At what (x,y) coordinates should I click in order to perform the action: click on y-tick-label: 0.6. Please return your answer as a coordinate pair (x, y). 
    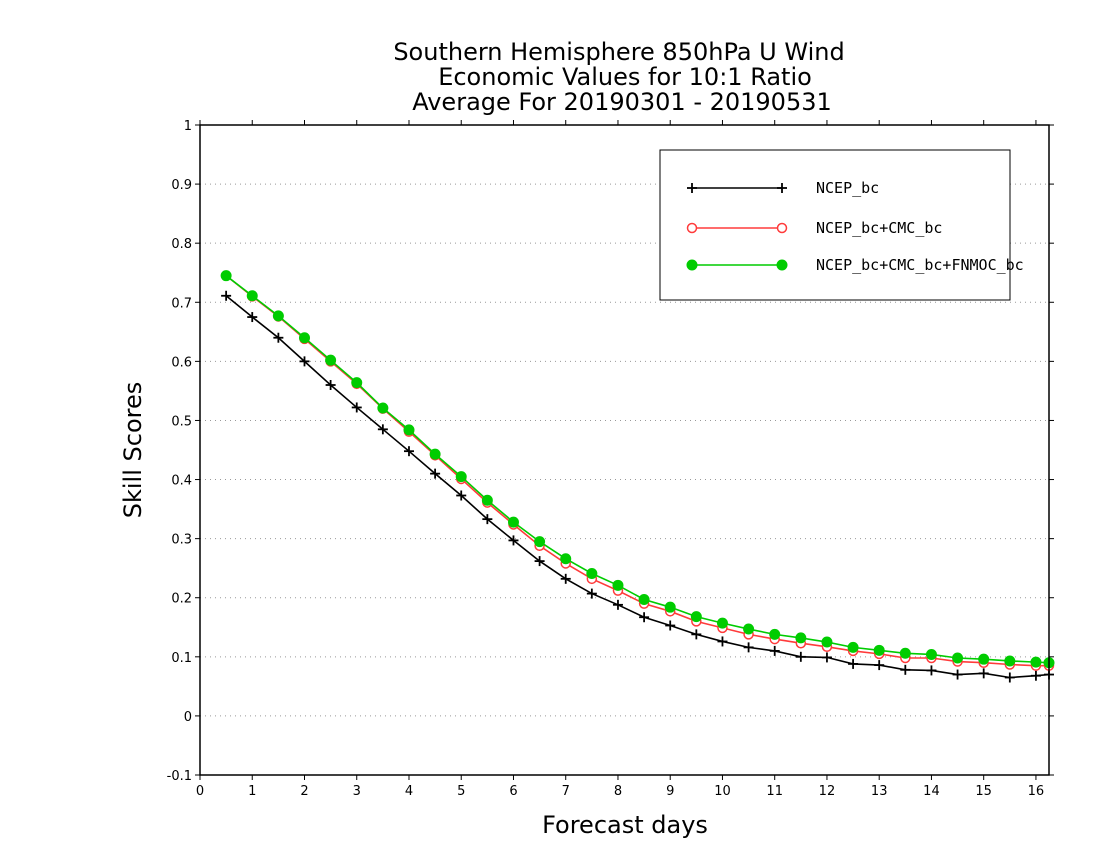
    Looking at the image, I should click on (181, 362).